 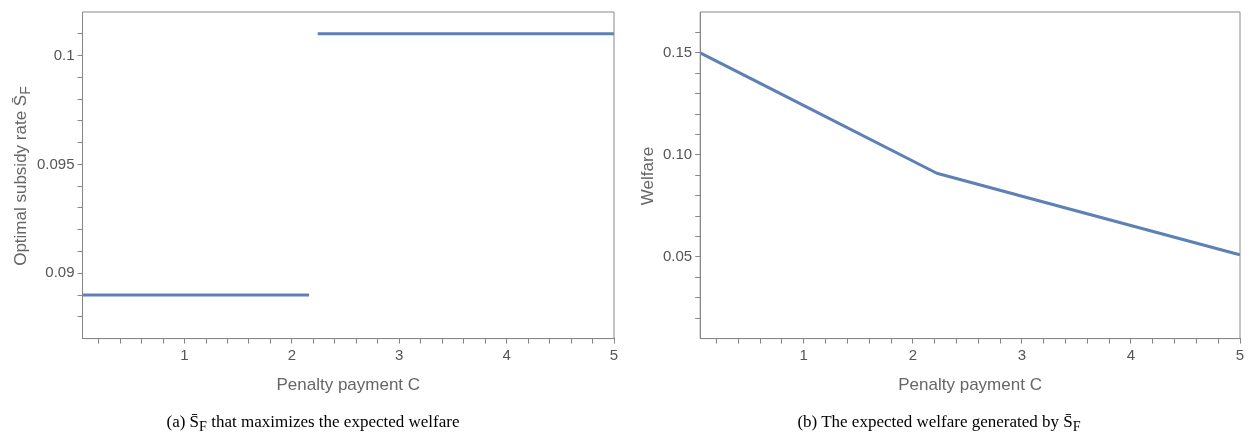 I want to click on y-tick-label: 0.10, so click(x=677, y=154).